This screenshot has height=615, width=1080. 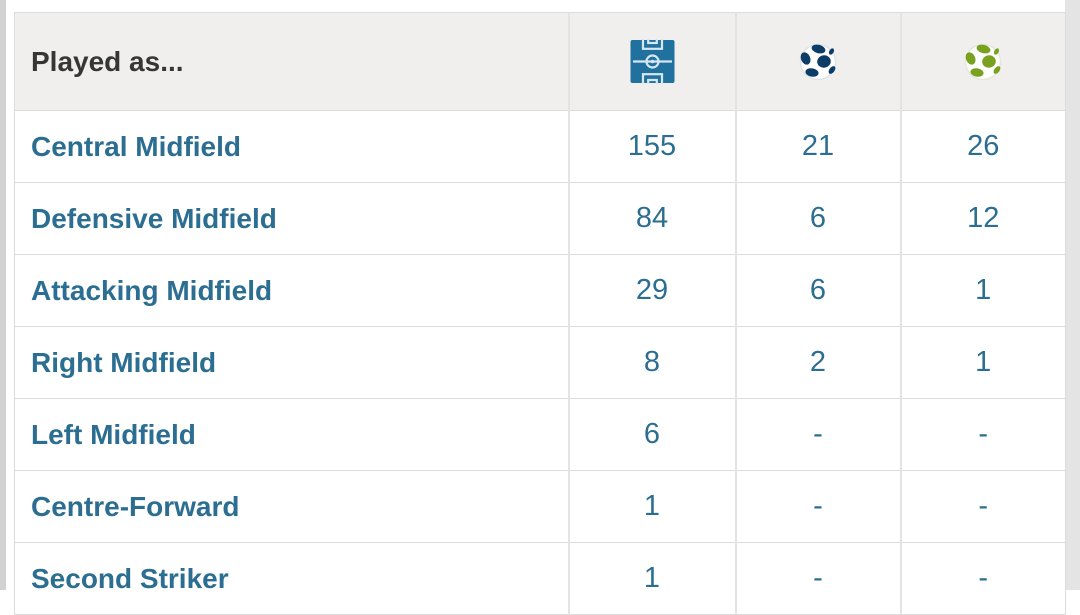 I want to click on football-pitch-icon, so click(x=652, y=61).